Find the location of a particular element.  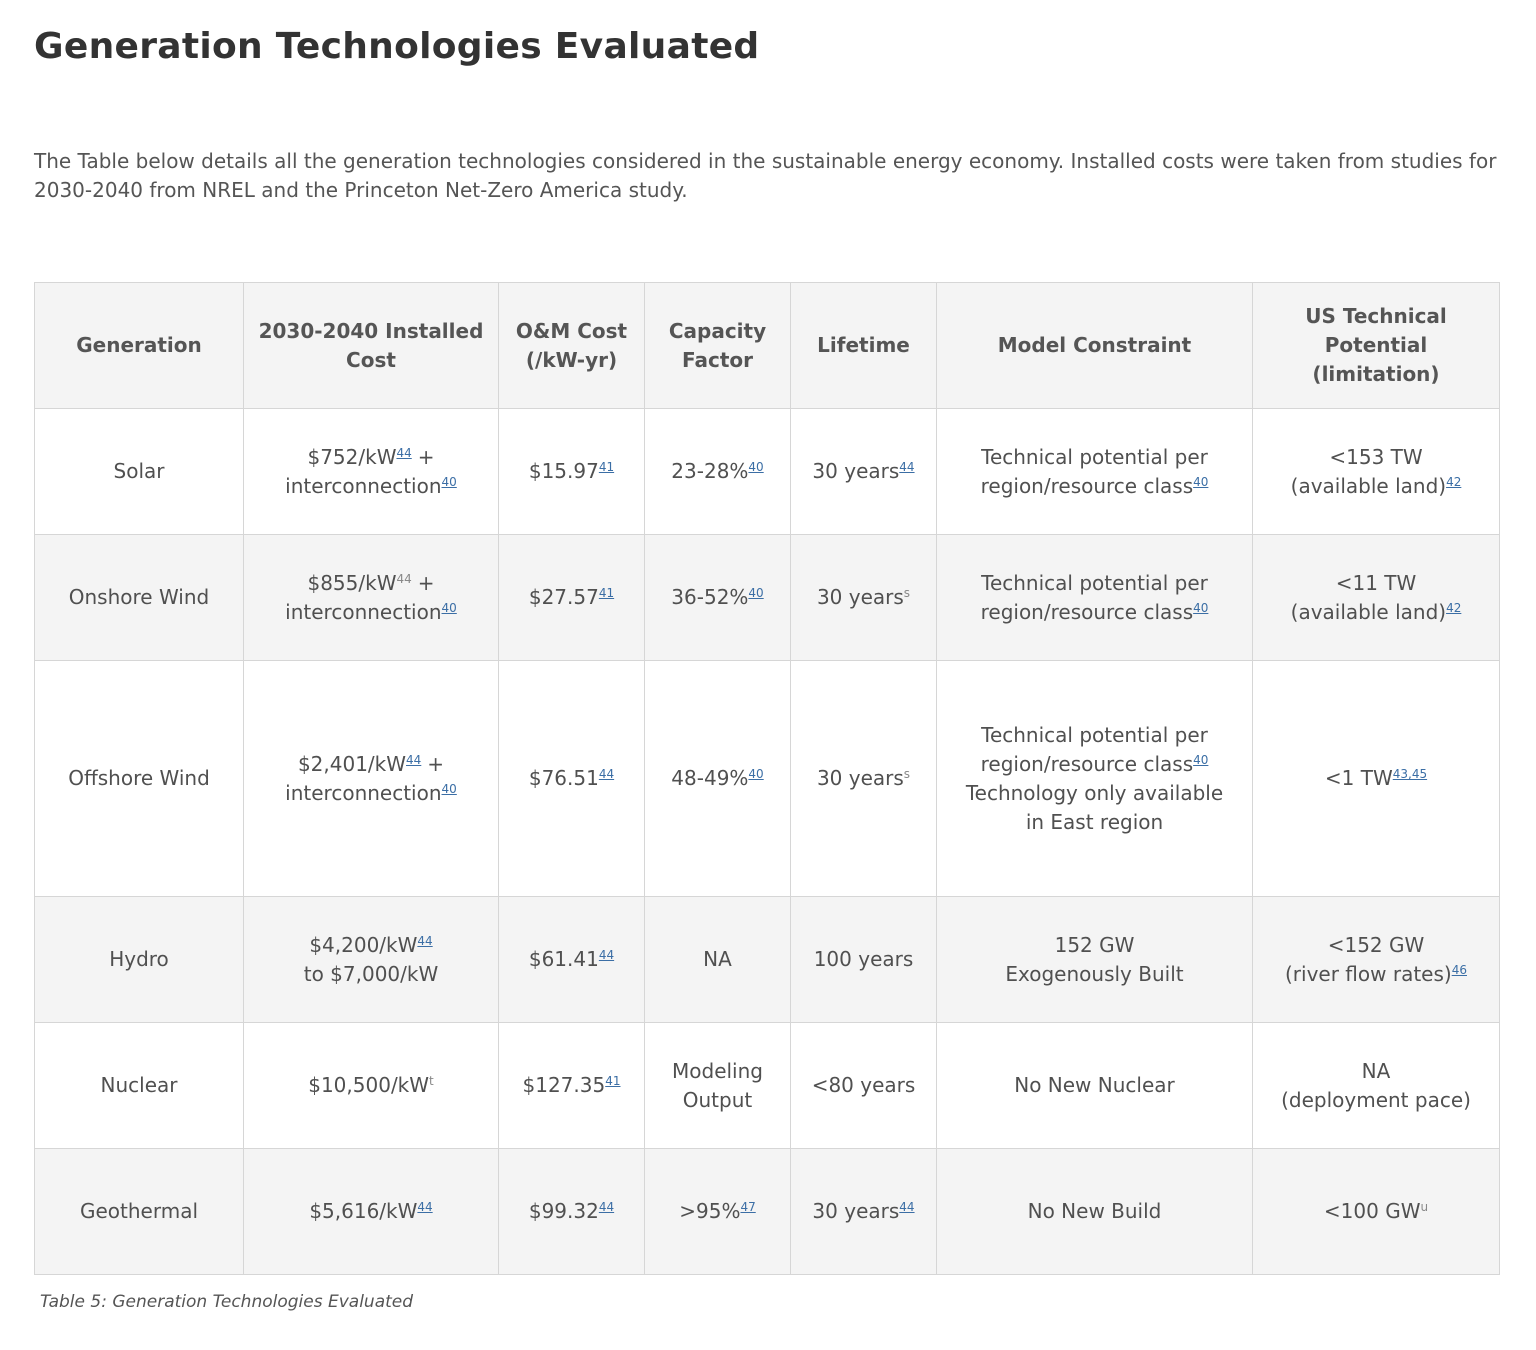

table-cell: $27.5741 is located at coordinates (571, 597).